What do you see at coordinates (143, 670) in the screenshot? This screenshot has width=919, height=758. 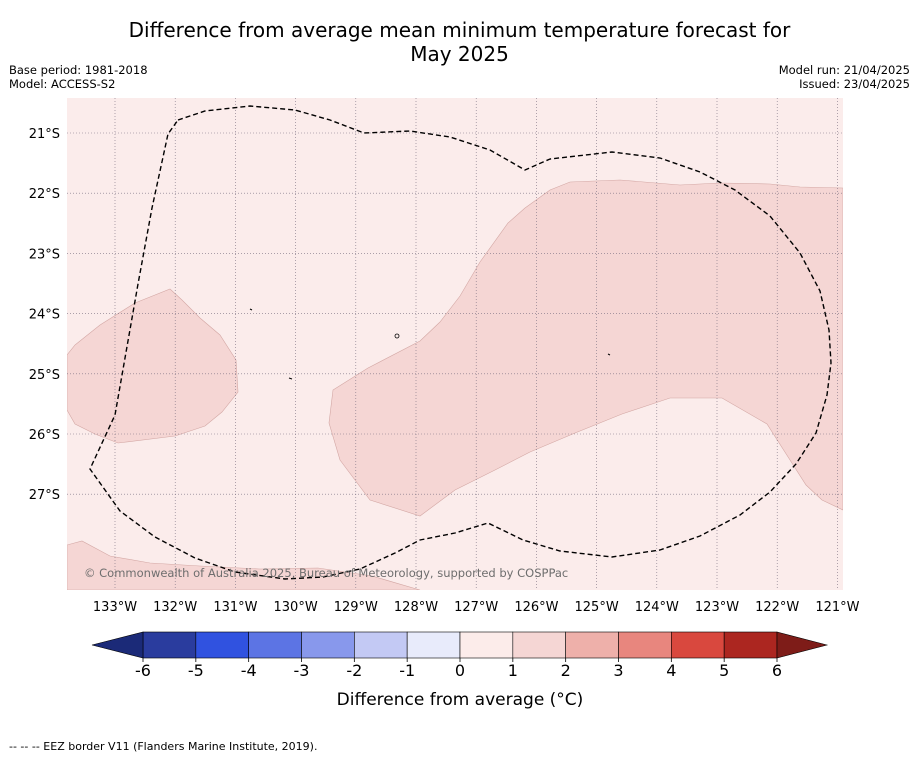 I see `colorbar-tick-label: -6` at bounding box center [143, 670].